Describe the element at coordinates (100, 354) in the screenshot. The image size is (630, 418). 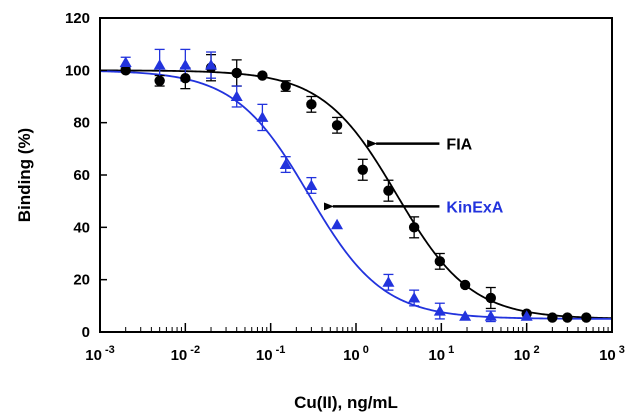
I see `x-tick-label: 10 -3` at that location.